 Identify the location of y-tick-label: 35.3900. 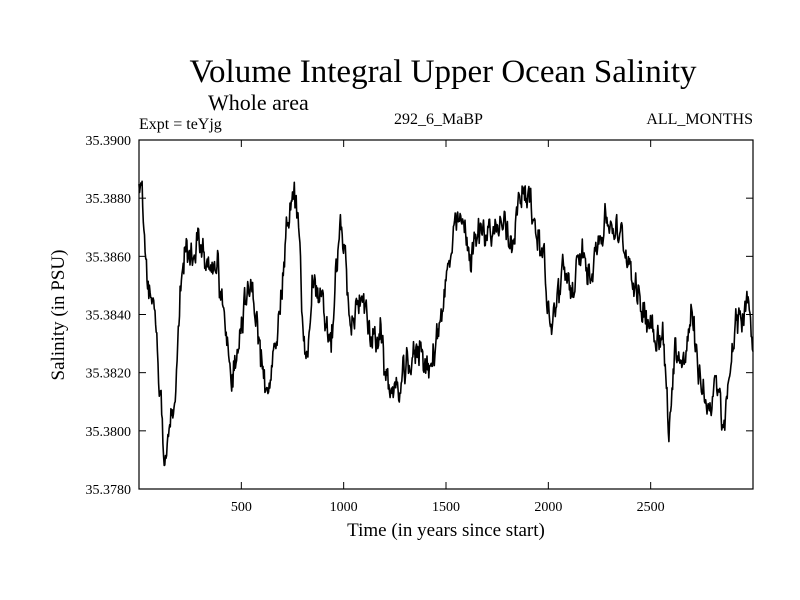
(109, 141).